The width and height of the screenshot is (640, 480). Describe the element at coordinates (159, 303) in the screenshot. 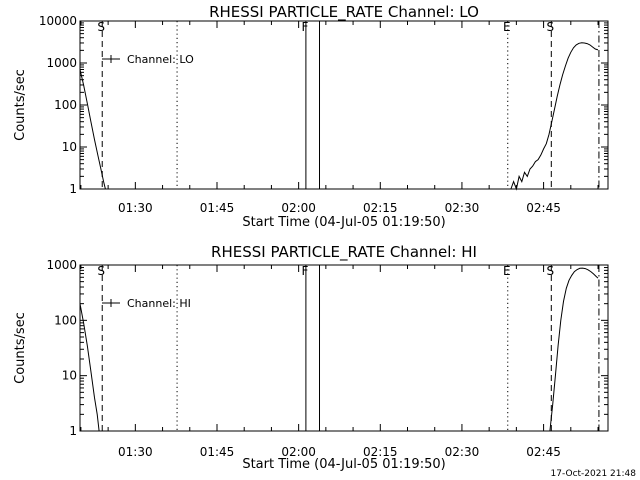

I see `legend-label: Channel: HI` at that location.